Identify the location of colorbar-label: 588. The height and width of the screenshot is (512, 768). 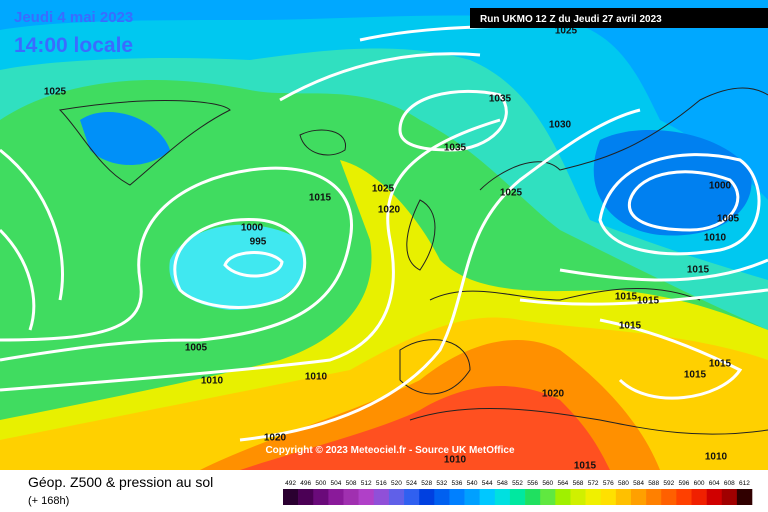
(653, 483).